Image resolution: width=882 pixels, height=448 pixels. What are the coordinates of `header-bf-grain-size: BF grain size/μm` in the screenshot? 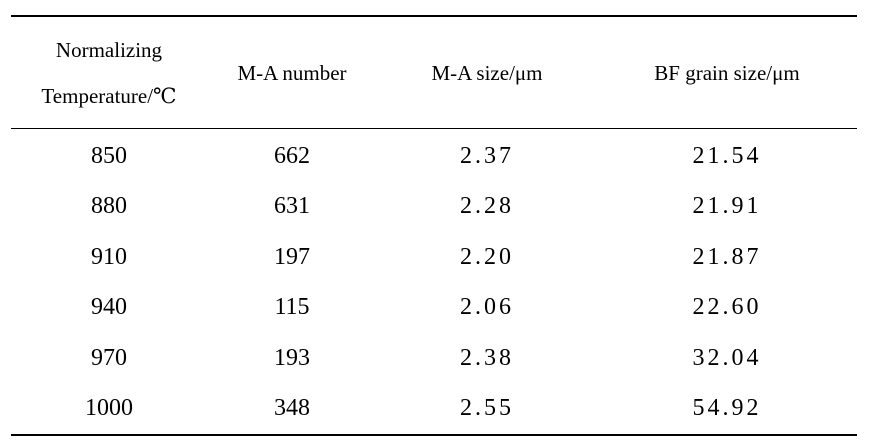 It's located at (727, 72).